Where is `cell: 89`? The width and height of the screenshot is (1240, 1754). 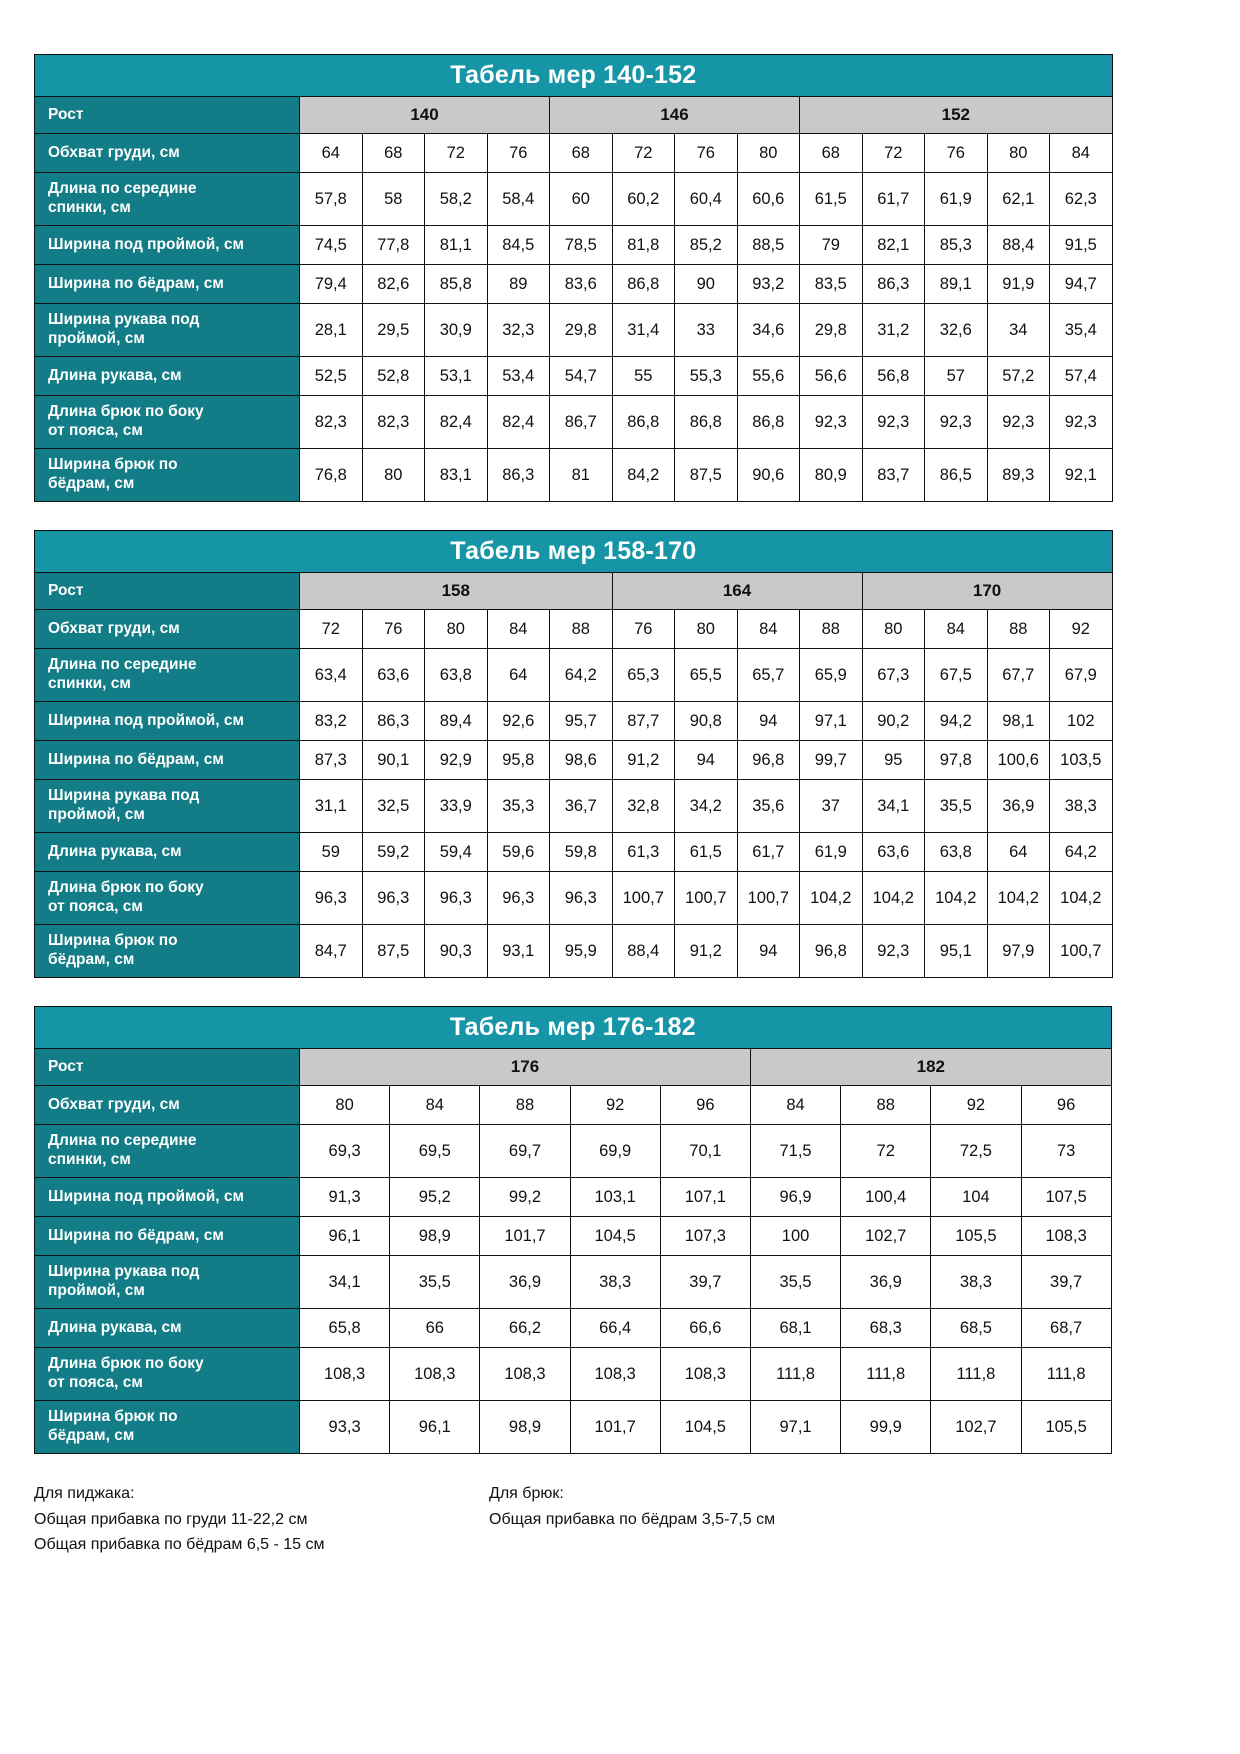 cell: 89 is located at coordinates (518, 284).